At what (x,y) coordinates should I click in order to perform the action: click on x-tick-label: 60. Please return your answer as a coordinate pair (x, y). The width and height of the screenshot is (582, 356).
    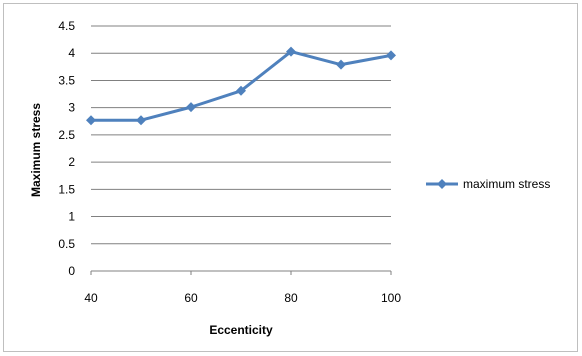
    Looking at the image, I should click on (191, 298).